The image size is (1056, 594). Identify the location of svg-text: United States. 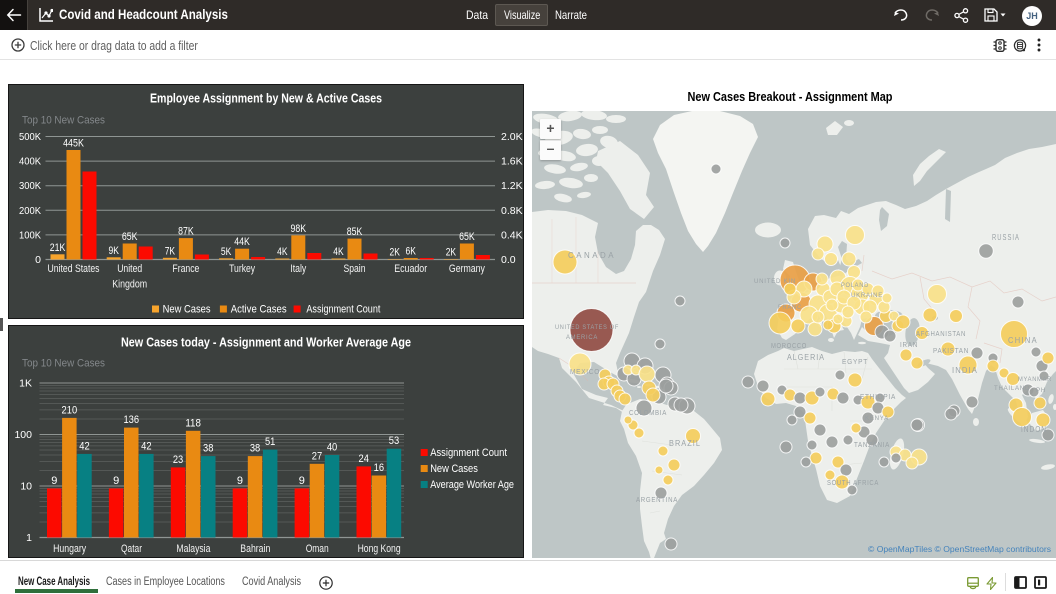
(74, 269).